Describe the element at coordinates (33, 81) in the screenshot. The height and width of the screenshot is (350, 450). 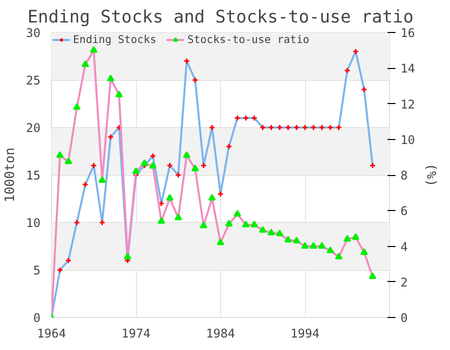
I see `y-tick-label: 25` at that location.